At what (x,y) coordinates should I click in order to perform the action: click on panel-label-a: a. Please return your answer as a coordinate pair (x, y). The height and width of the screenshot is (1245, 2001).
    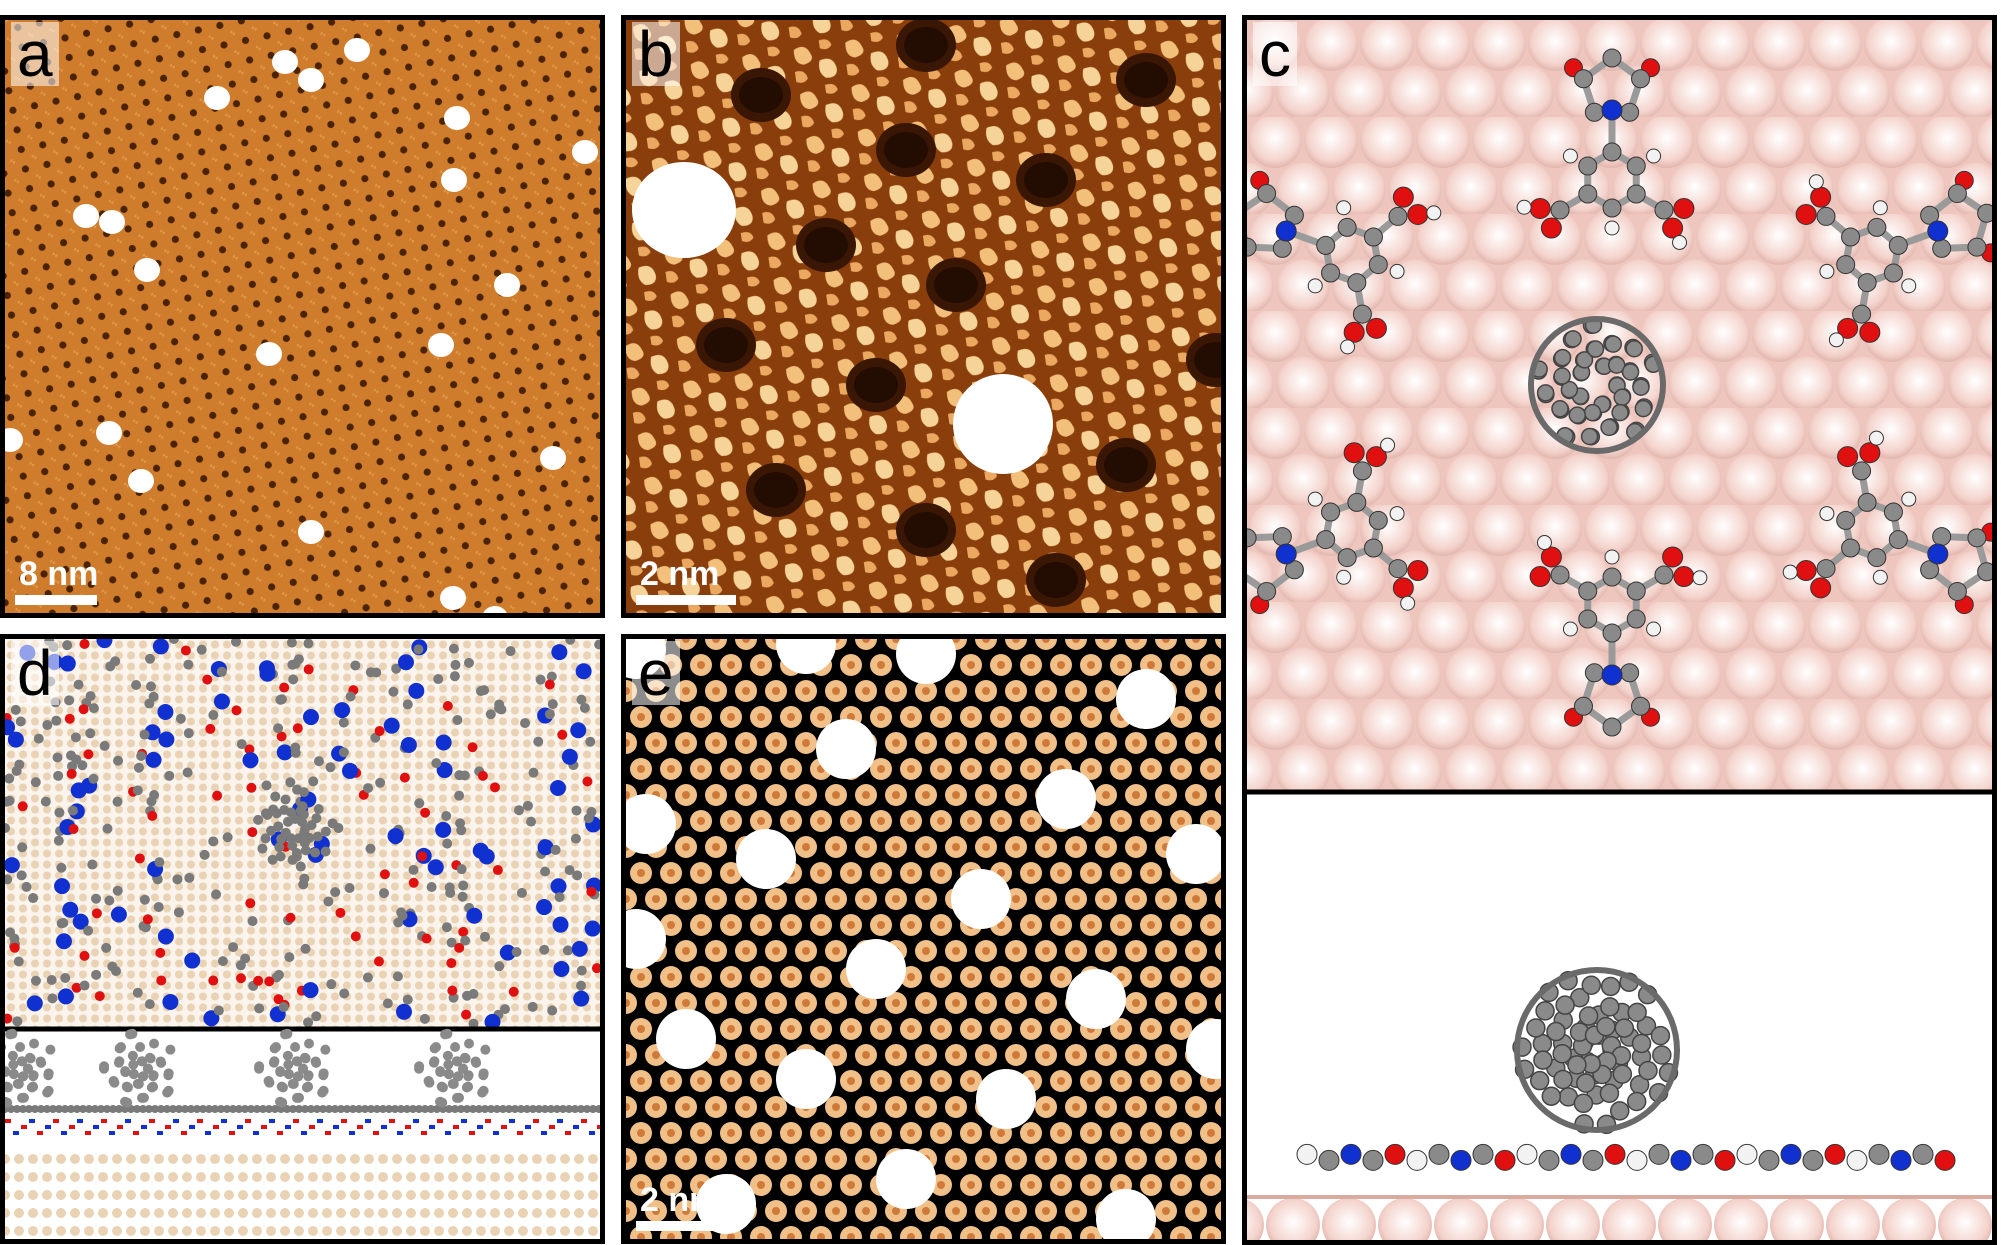
    Looking at the image, I should click on (35, 54).